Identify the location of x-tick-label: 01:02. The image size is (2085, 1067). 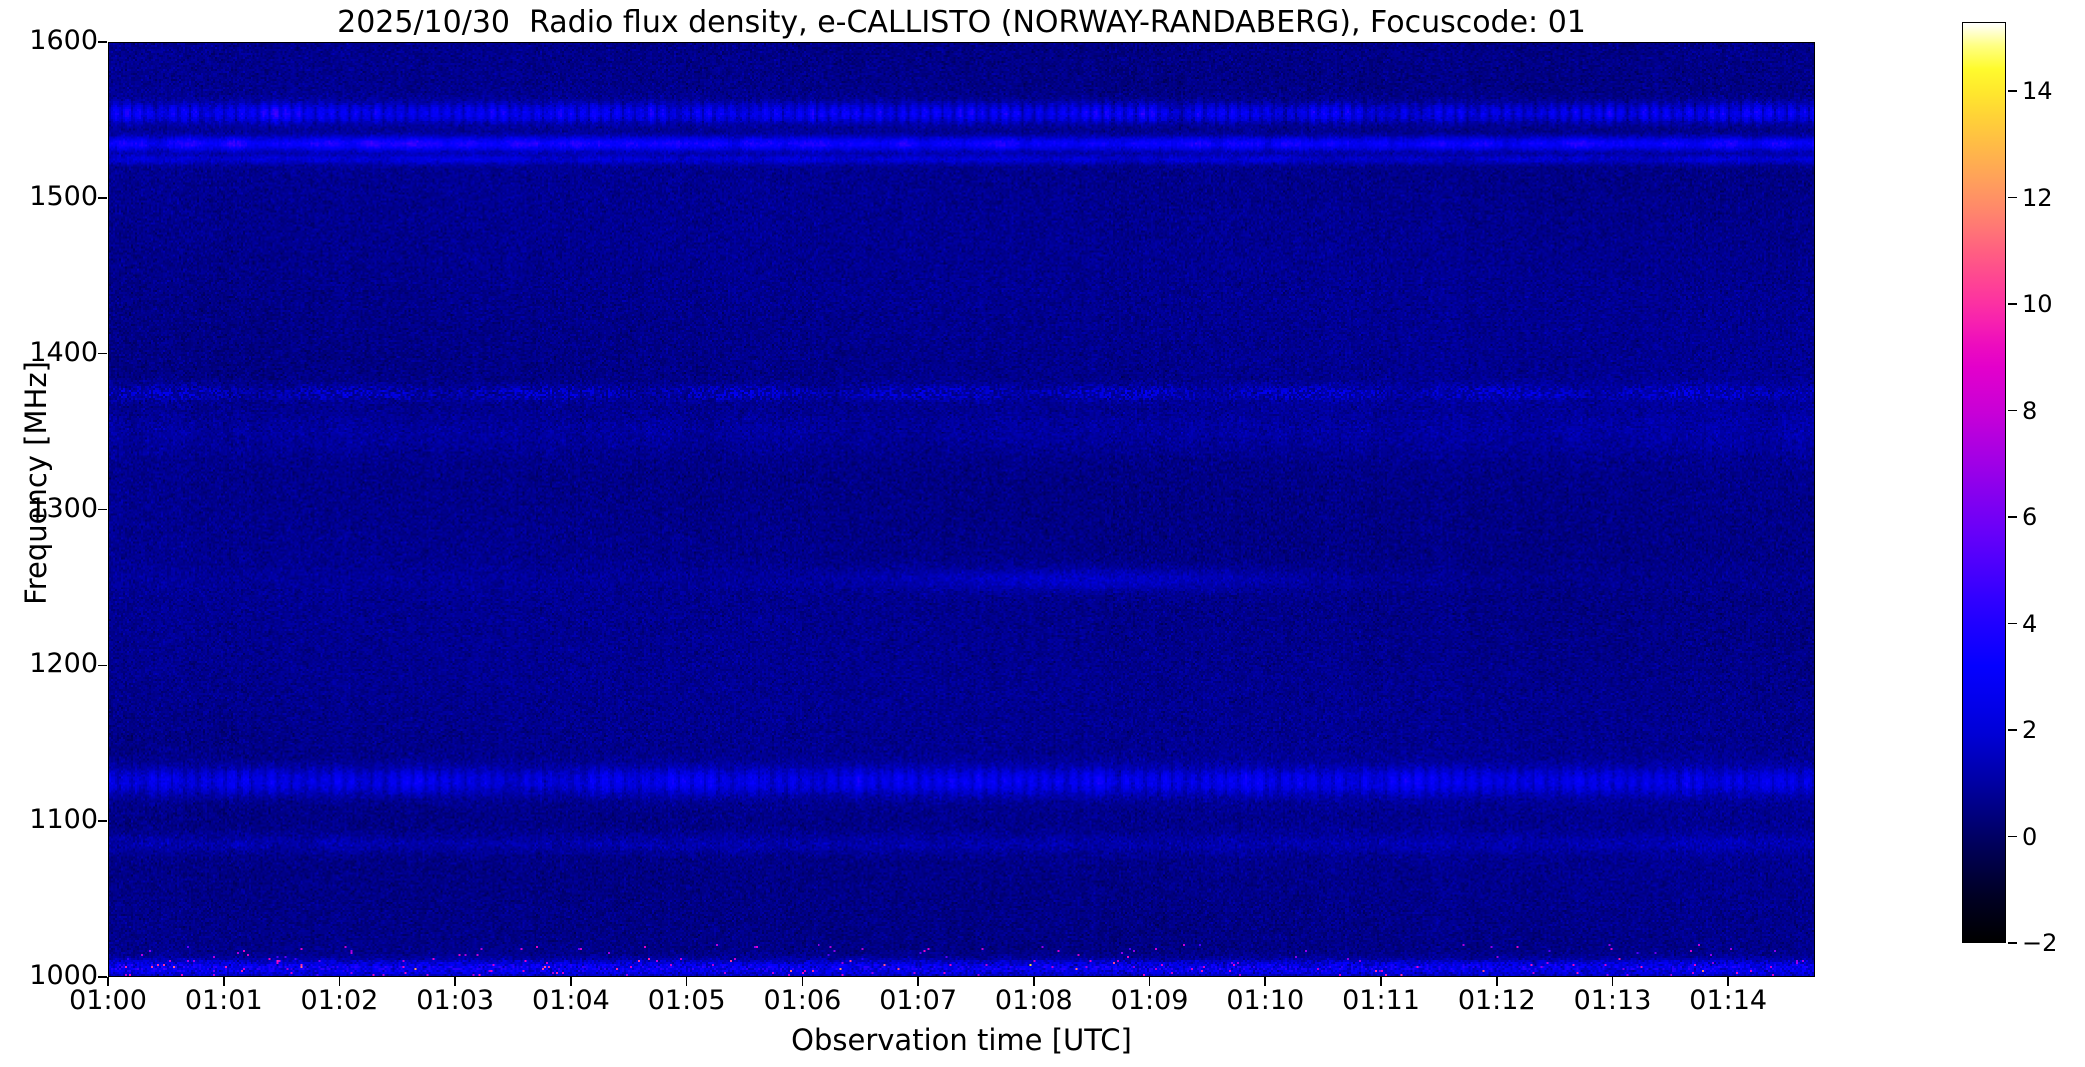
(339, 1000).